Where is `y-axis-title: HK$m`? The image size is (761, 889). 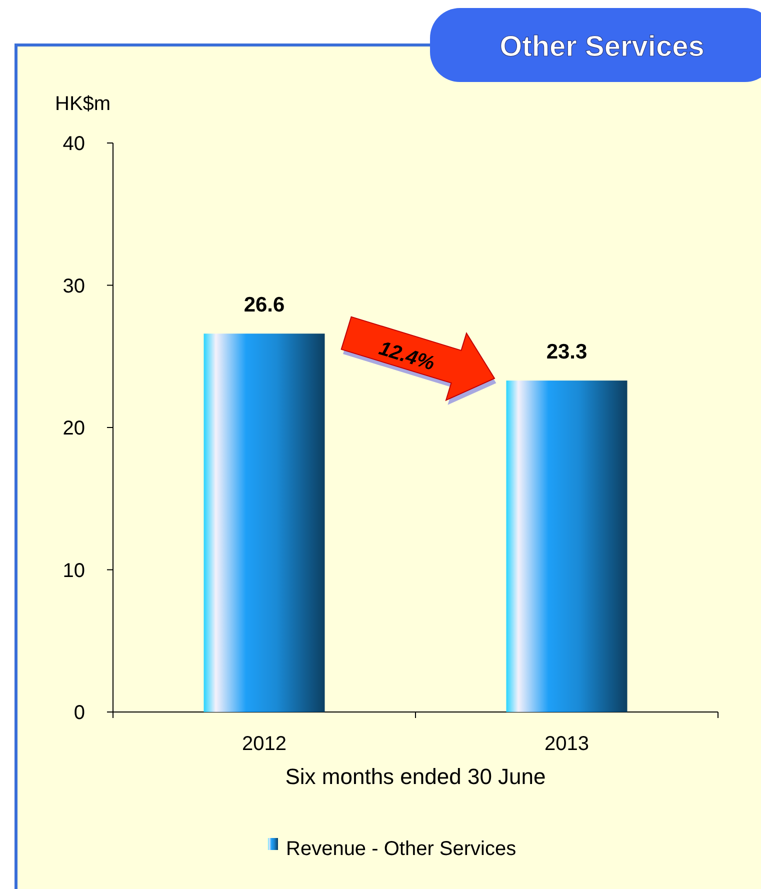 y-axis-title: HK$m is located at coordinates (83, 104).